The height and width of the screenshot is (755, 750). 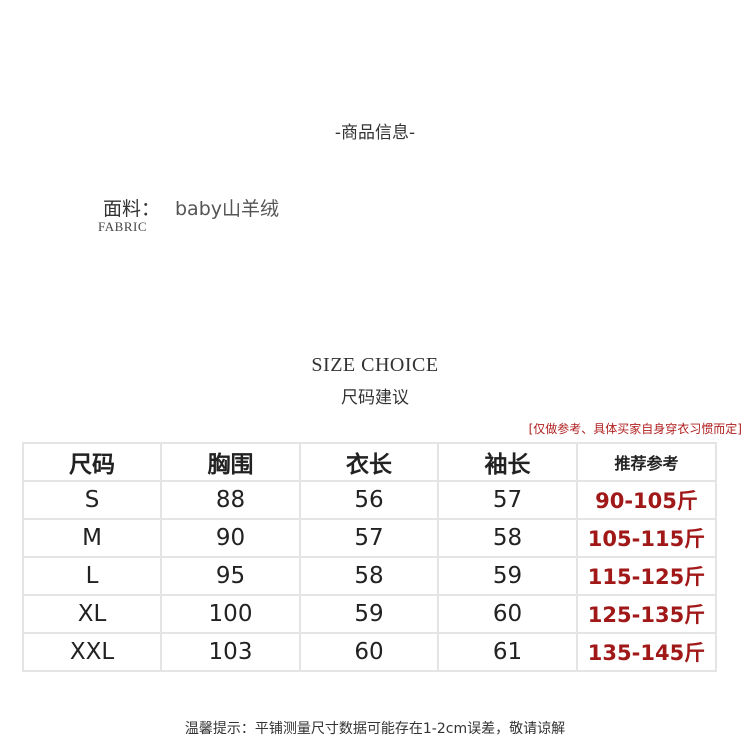 What do you see at coordinates (227, 209) in the screenshot?
I see `fabric-value: baby山羊绒` at bounding box center [227, 209].